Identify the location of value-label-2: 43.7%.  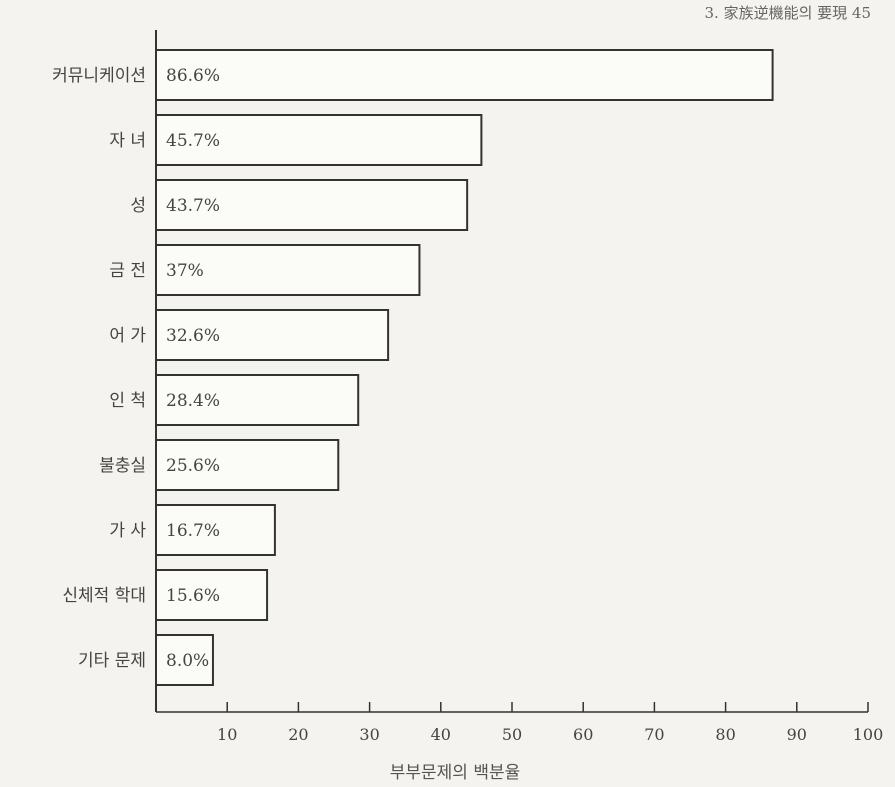
(193, 206).